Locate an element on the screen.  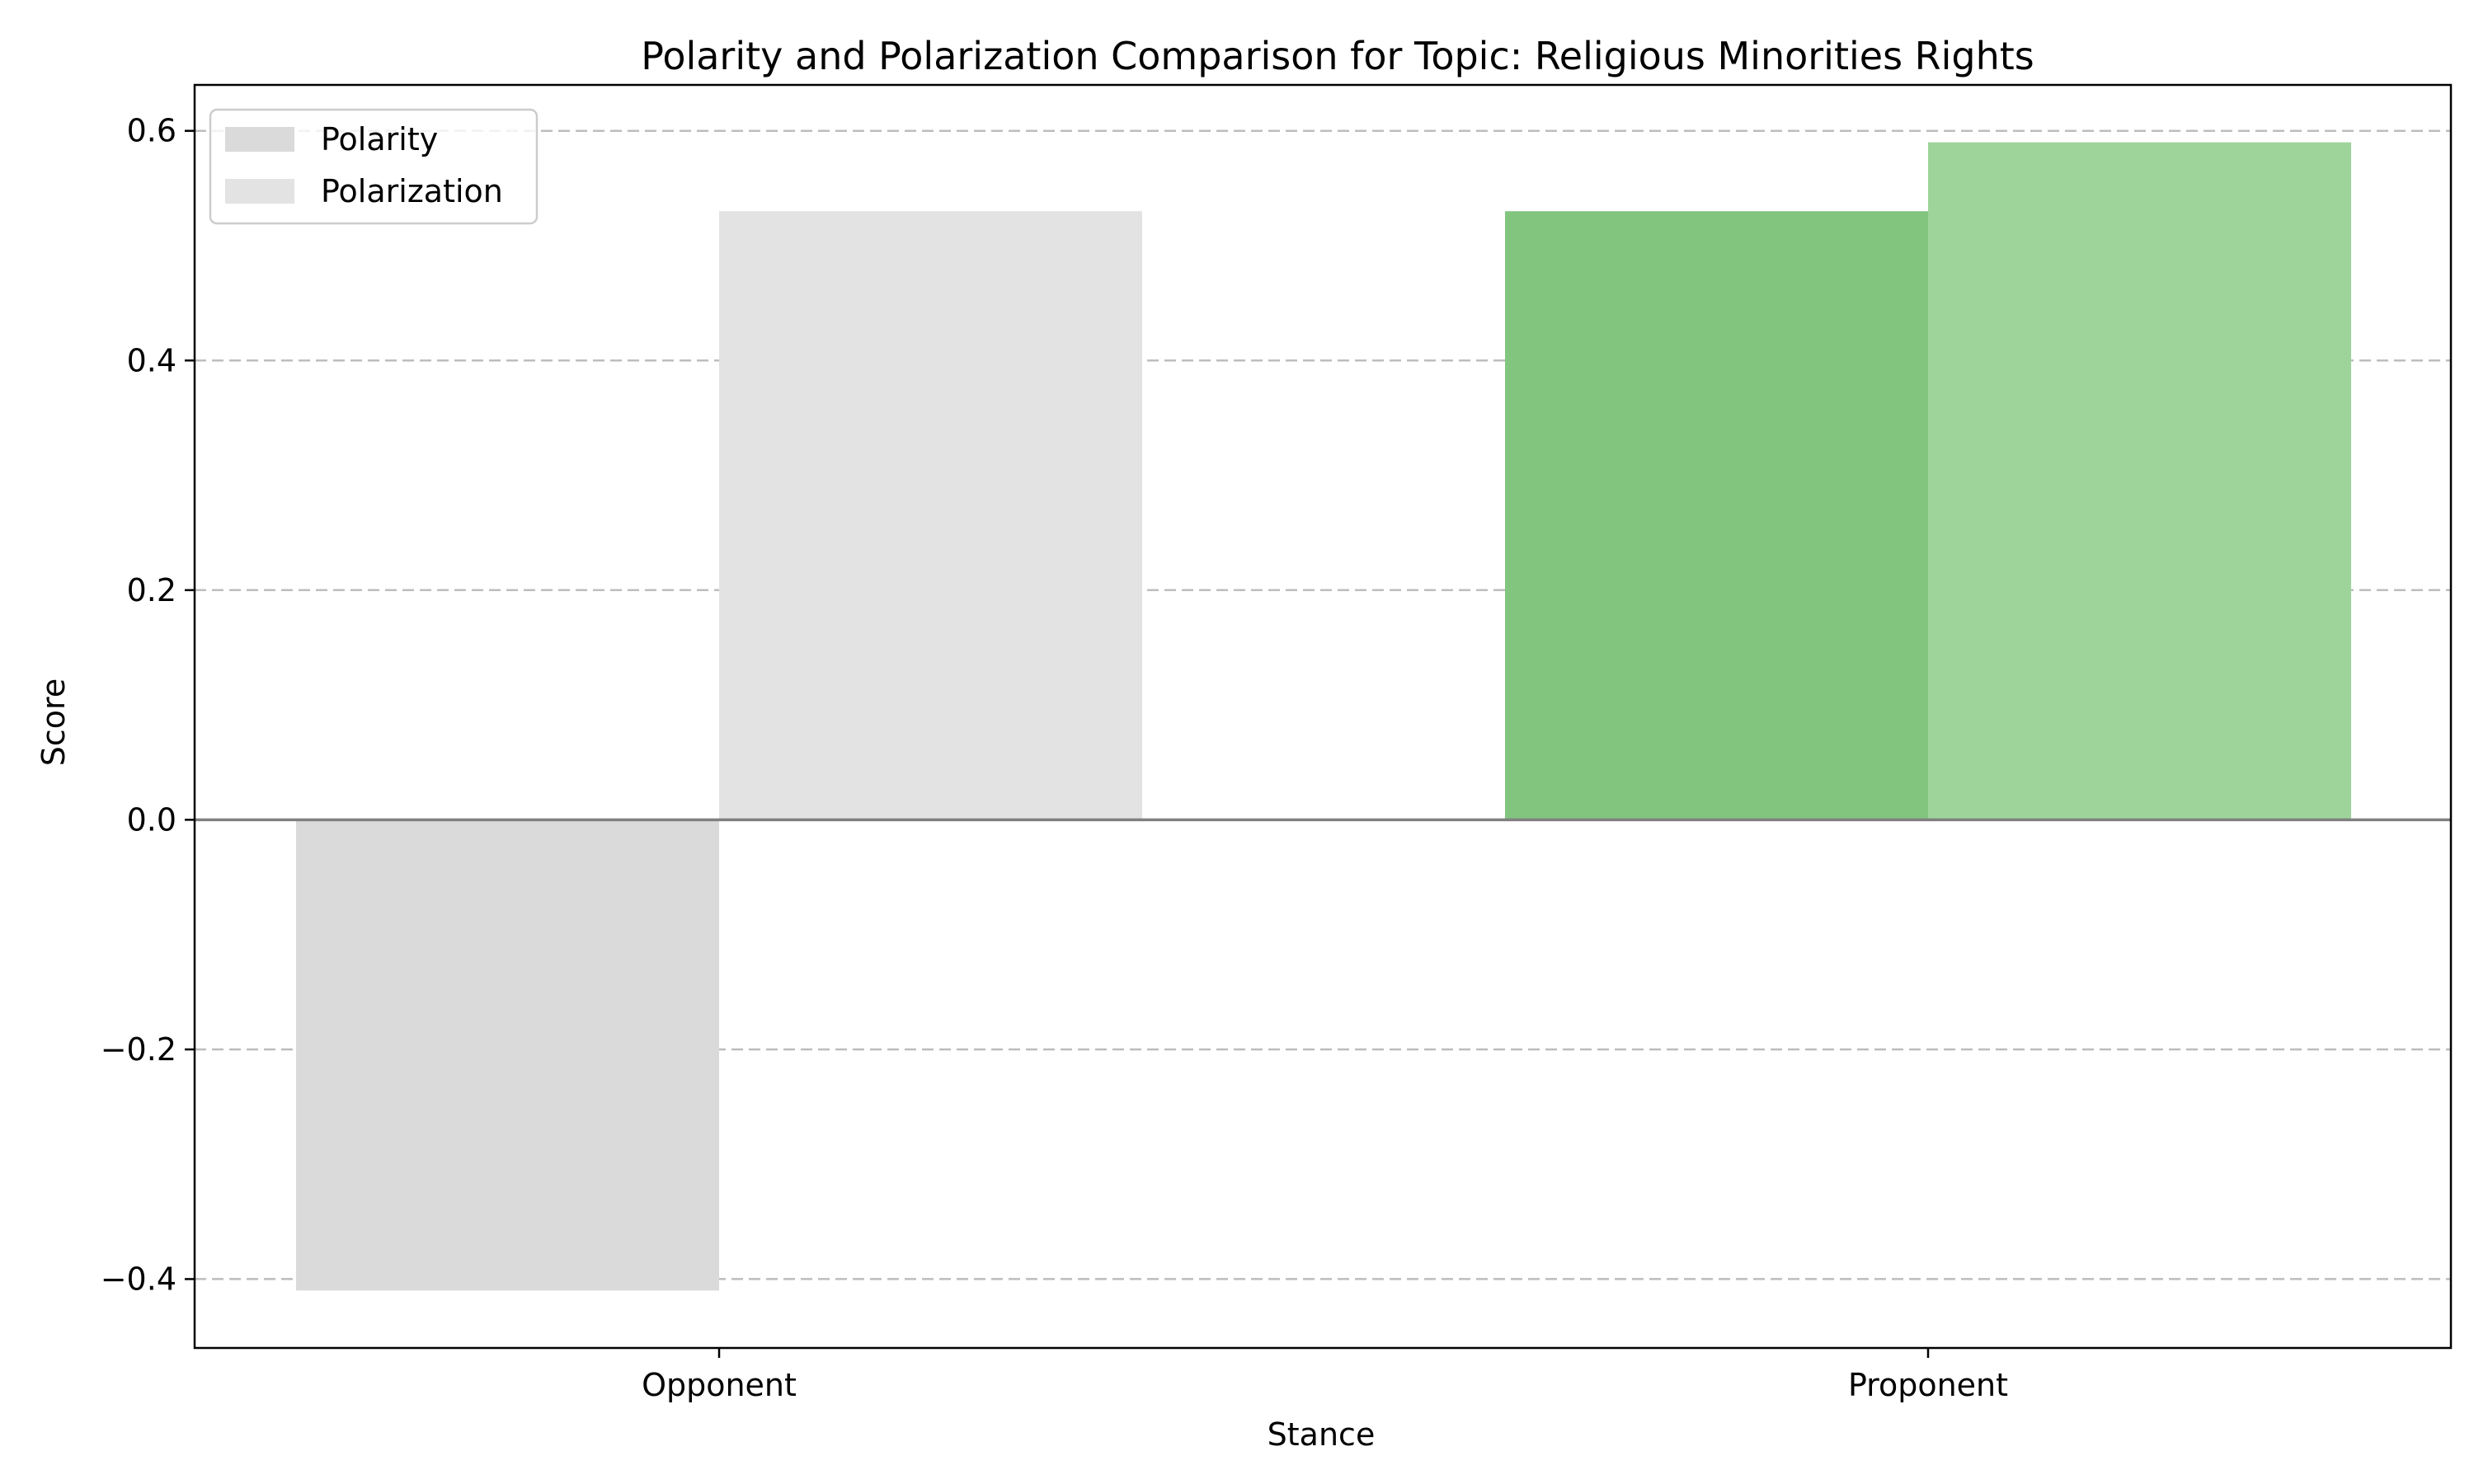
y-tick-label: 0.2 is located at coordinates (151, 590).